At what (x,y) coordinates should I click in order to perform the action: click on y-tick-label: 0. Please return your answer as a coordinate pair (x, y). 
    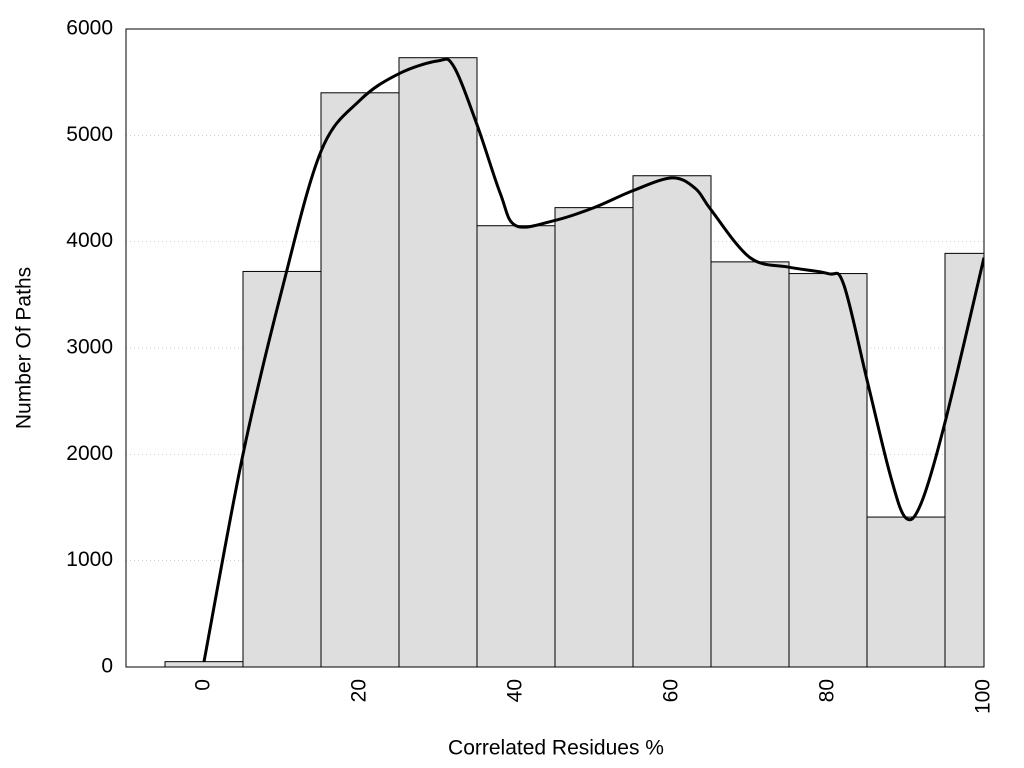
    Looking at the image, I should click on (107, 666).